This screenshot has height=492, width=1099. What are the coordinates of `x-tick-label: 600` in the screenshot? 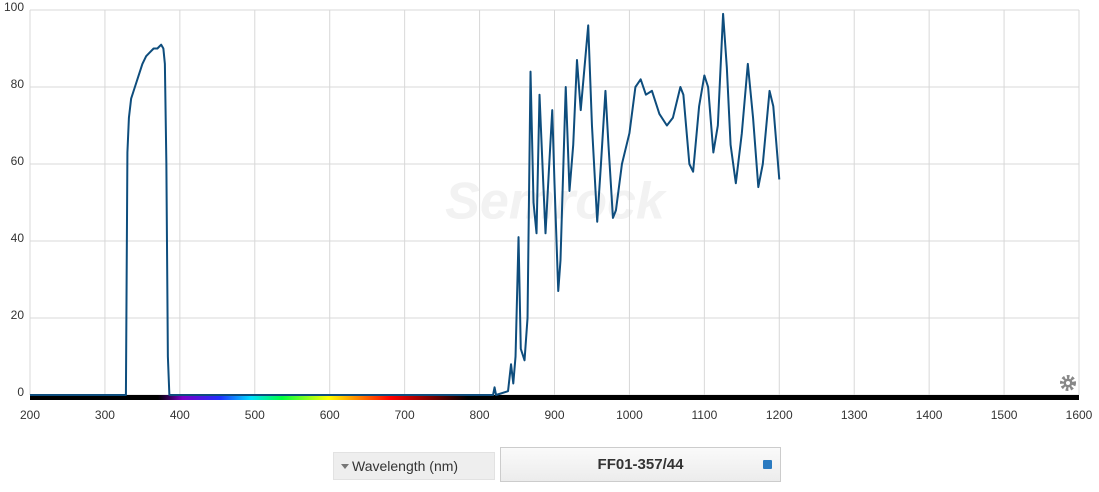 It's located at (330, 415).